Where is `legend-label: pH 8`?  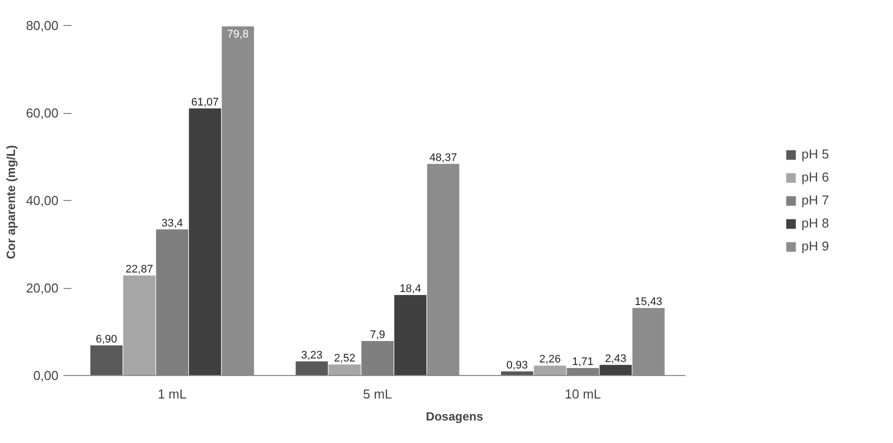
legend-label: pH 8 is located at coordinates (815, 223).